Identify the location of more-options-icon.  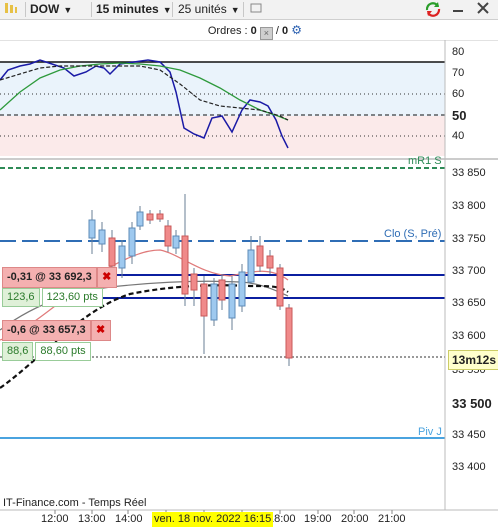
(256, 9).